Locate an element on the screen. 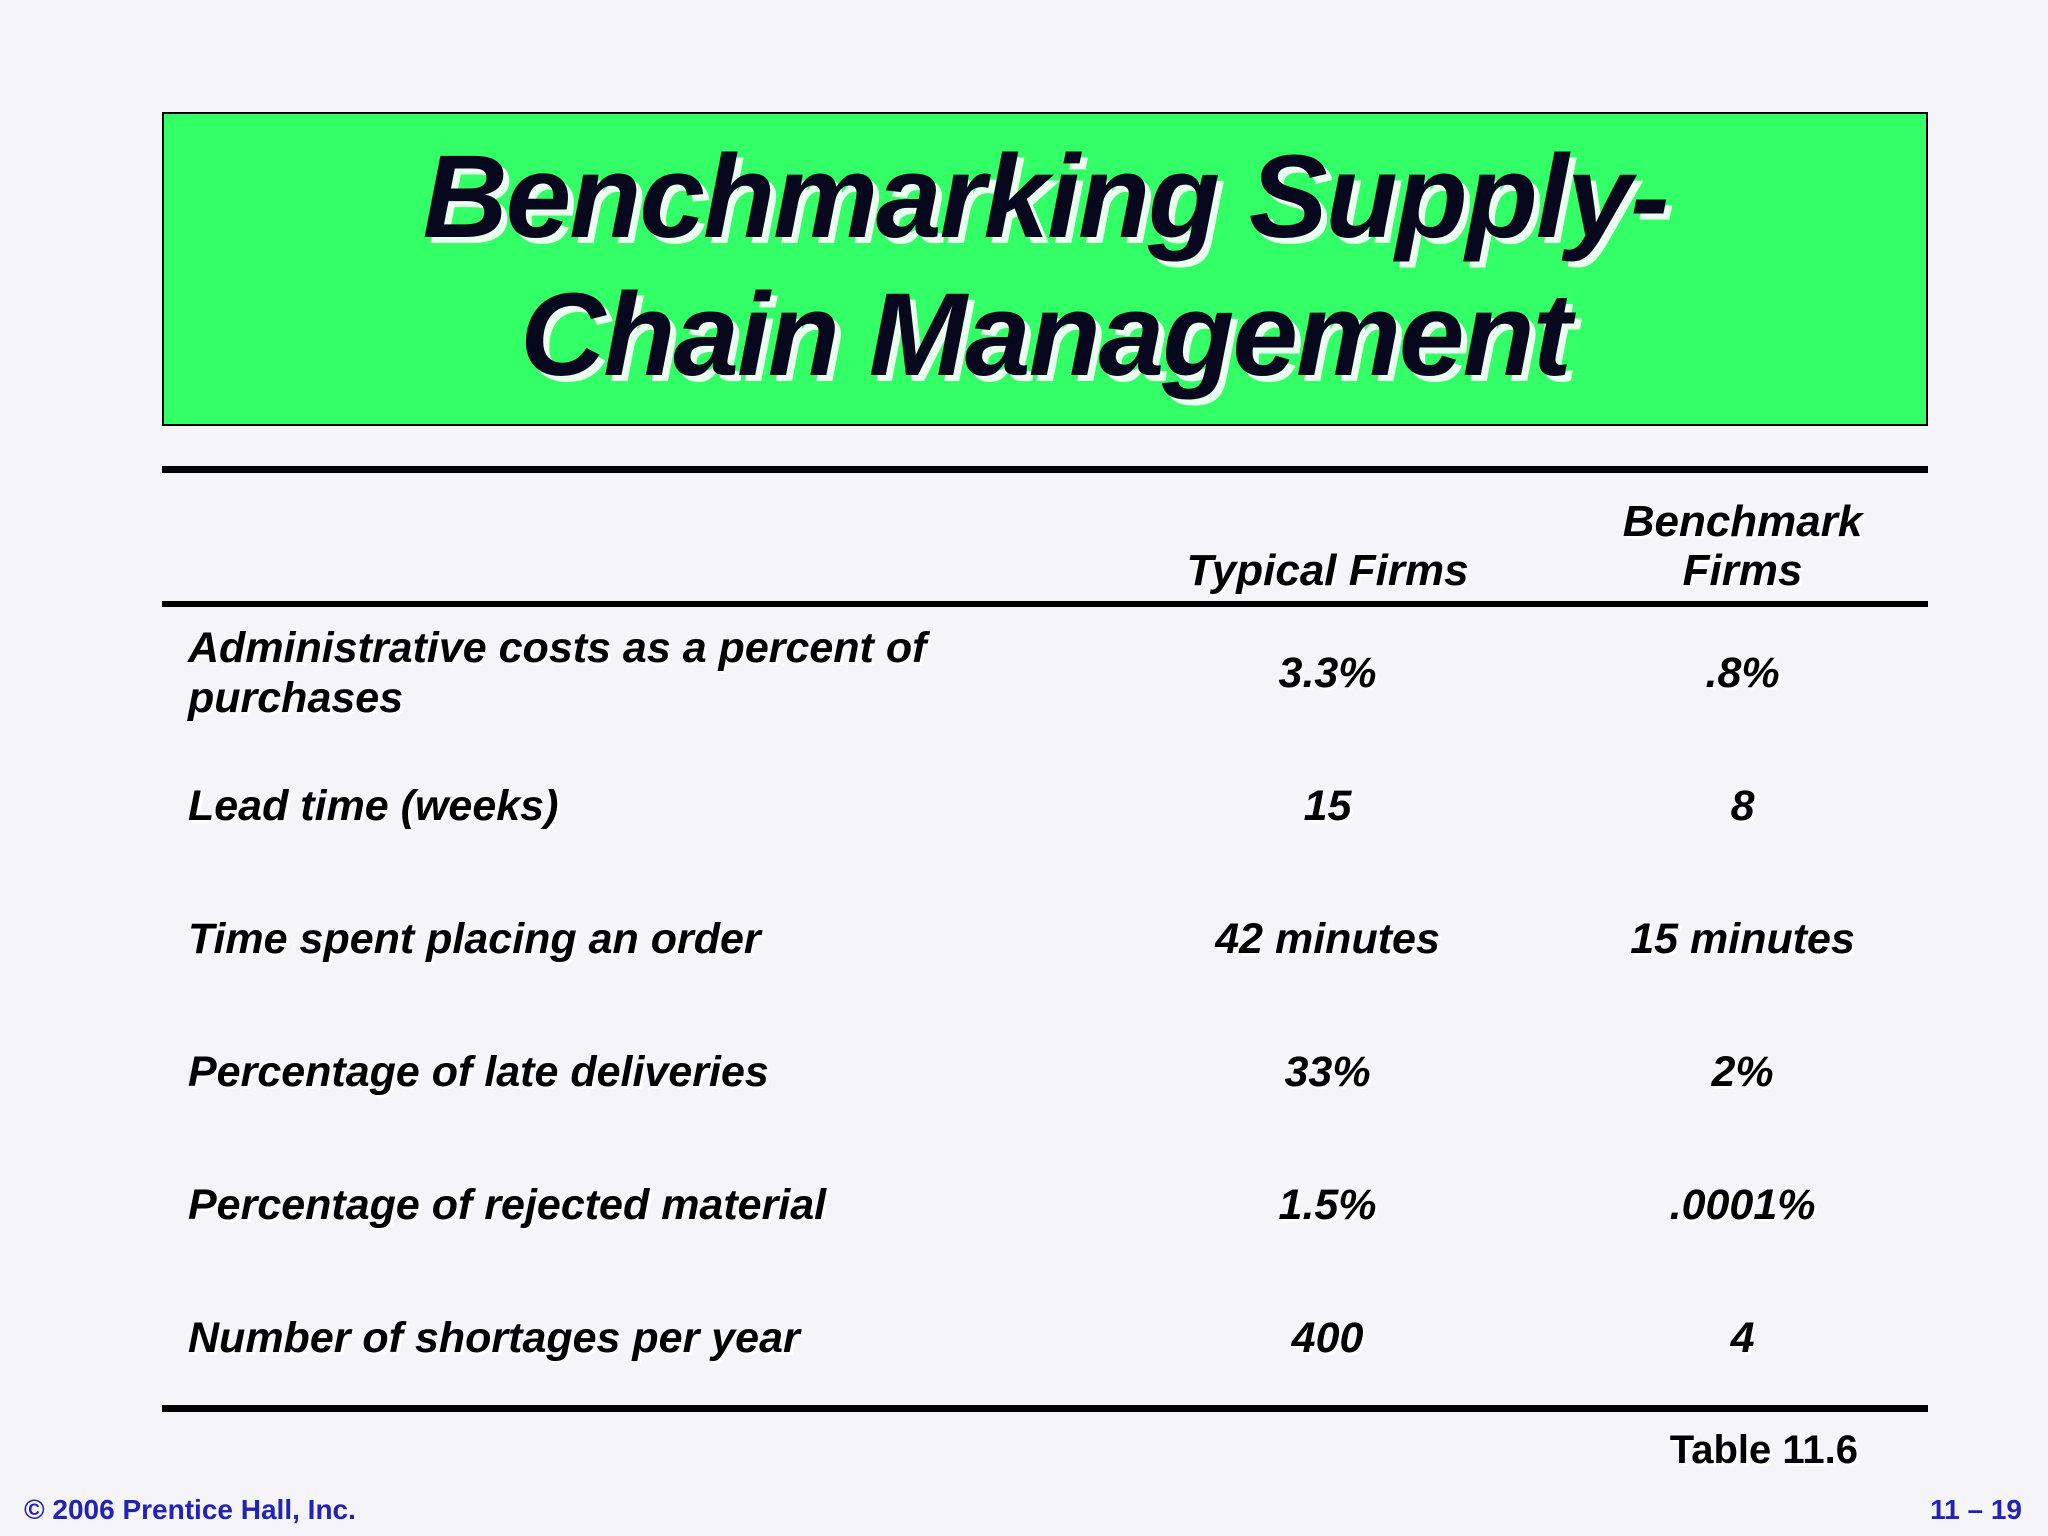 The height and width of the screenshot is (1536, 2048). column-header-typical-firms-label: Typical Firms is located at coordinates (1327, 570).